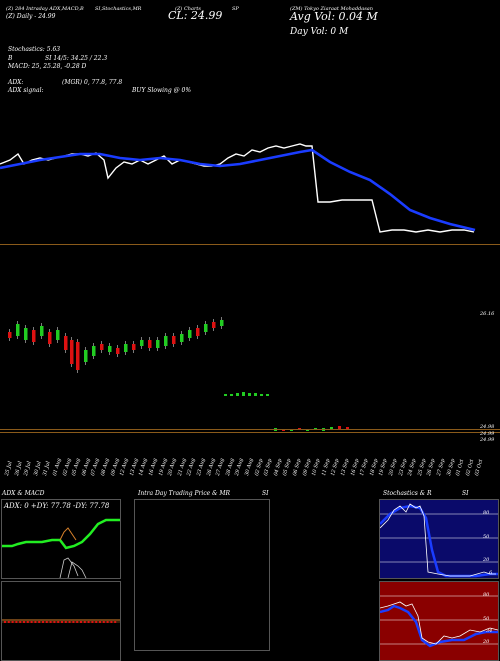 Image resolution: width=500 pixels, height=661 pixels. What do you see at coordinates (407, 493) in the screenshot?
I see `stochastics-title: Stochastics & R` at bounding box center [407, 493].